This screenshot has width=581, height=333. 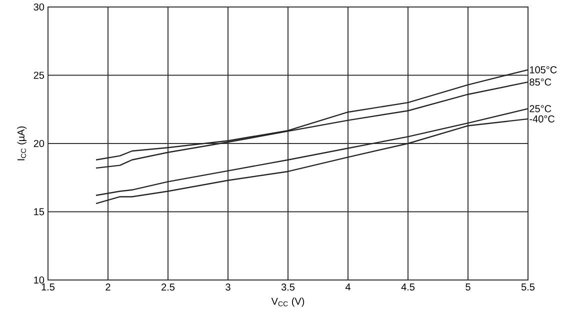 What do you see at coordinates (288, 287) in the screenshot?
I see `x-tick-label: 3.5` at bounding box center [288, 287].